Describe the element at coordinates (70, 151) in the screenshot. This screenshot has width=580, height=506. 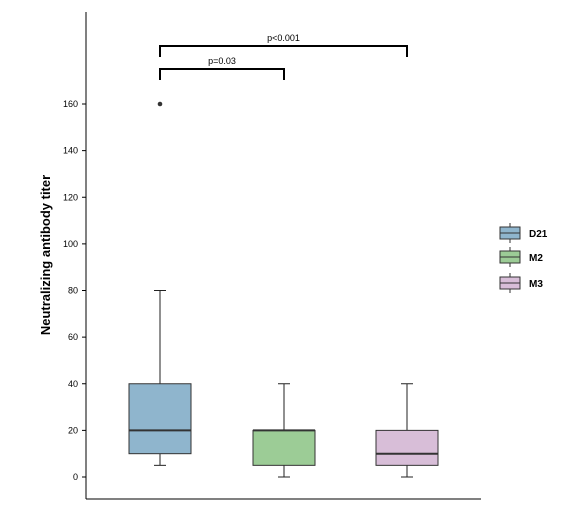
I see `y-tick-label: 140` at that location.